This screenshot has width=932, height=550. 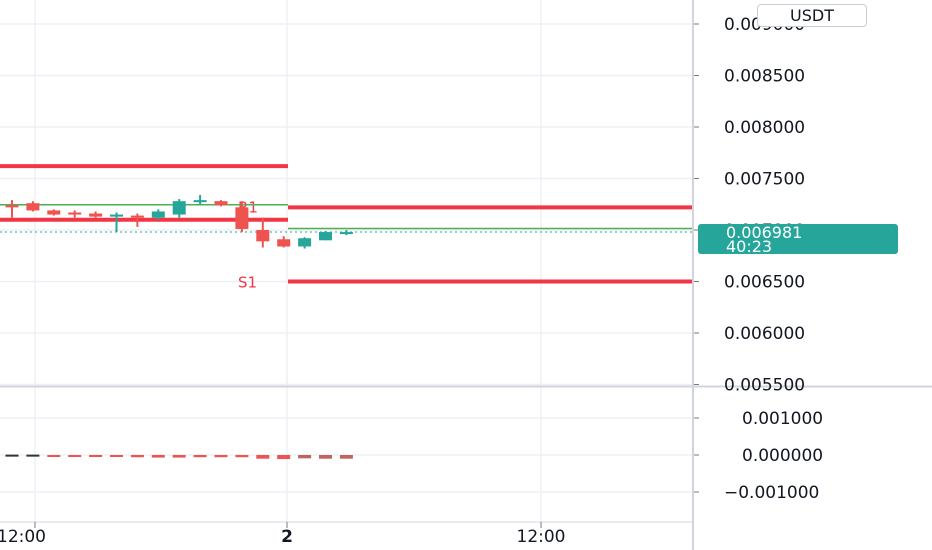 I want to click on currency-badge: USDT, so click(x=812, y=15).